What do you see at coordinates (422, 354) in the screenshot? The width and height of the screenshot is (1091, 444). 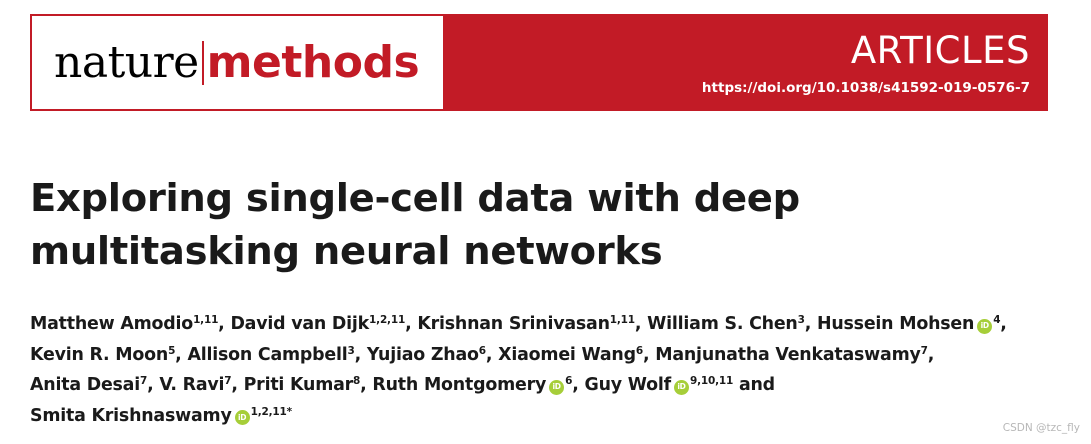 I see `author-name: Yujiao Zhao` at bounding box center [422, 354].